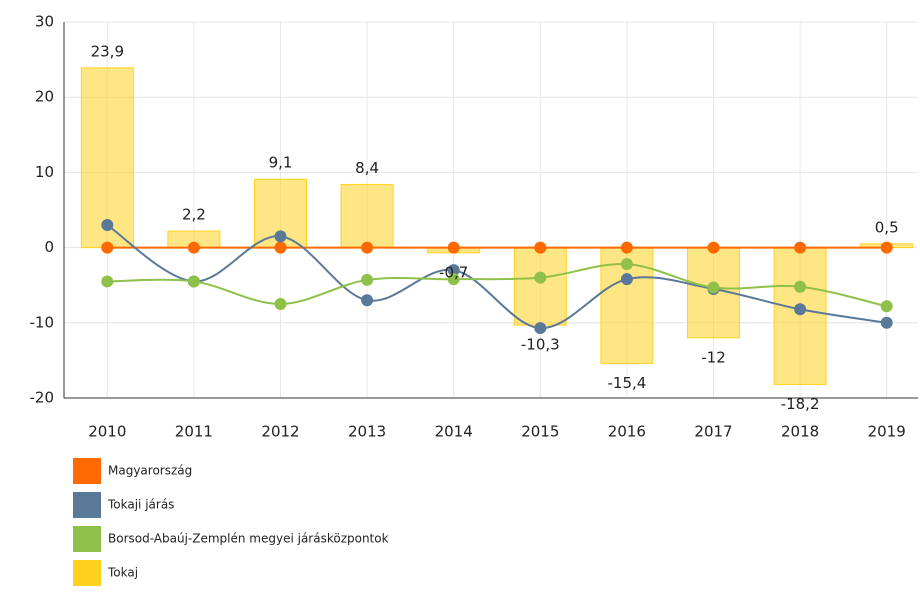  Describe the element at coordinates (367, 168) in the screenshot. I see `data-label: 8,4` at that location.